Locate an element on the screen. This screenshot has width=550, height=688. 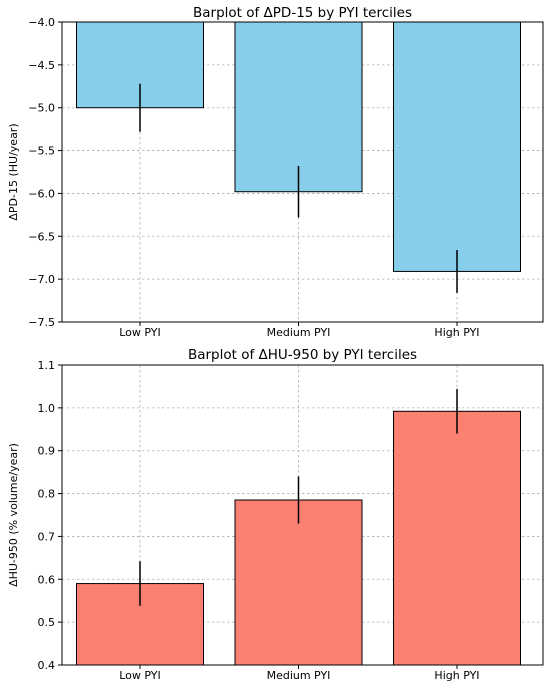
y-tick-label: −7.0 is located at coordinates (41, 279).